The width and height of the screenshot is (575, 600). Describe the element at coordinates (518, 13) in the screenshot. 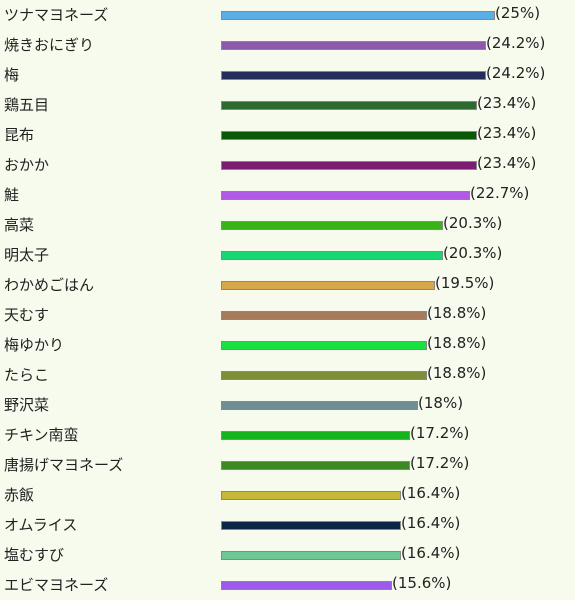

I see `value-label: (25%)` at that location.